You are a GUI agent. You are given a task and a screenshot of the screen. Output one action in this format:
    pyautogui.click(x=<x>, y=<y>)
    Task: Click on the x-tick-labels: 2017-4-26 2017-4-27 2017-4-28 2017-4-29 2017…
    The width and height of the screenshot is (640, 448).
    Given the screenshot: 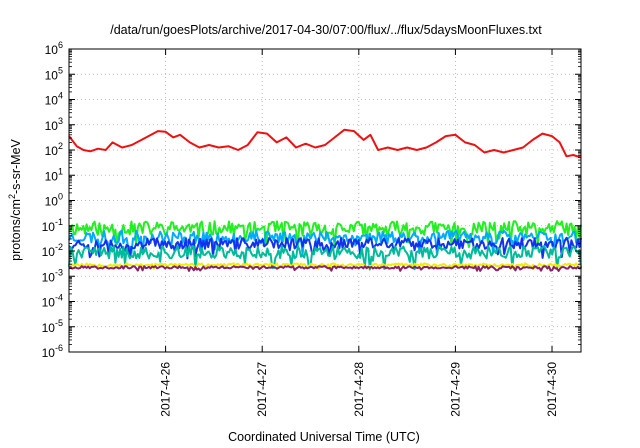 What is the action you would take?
    pyautogui.click(x=359, y=389)
    